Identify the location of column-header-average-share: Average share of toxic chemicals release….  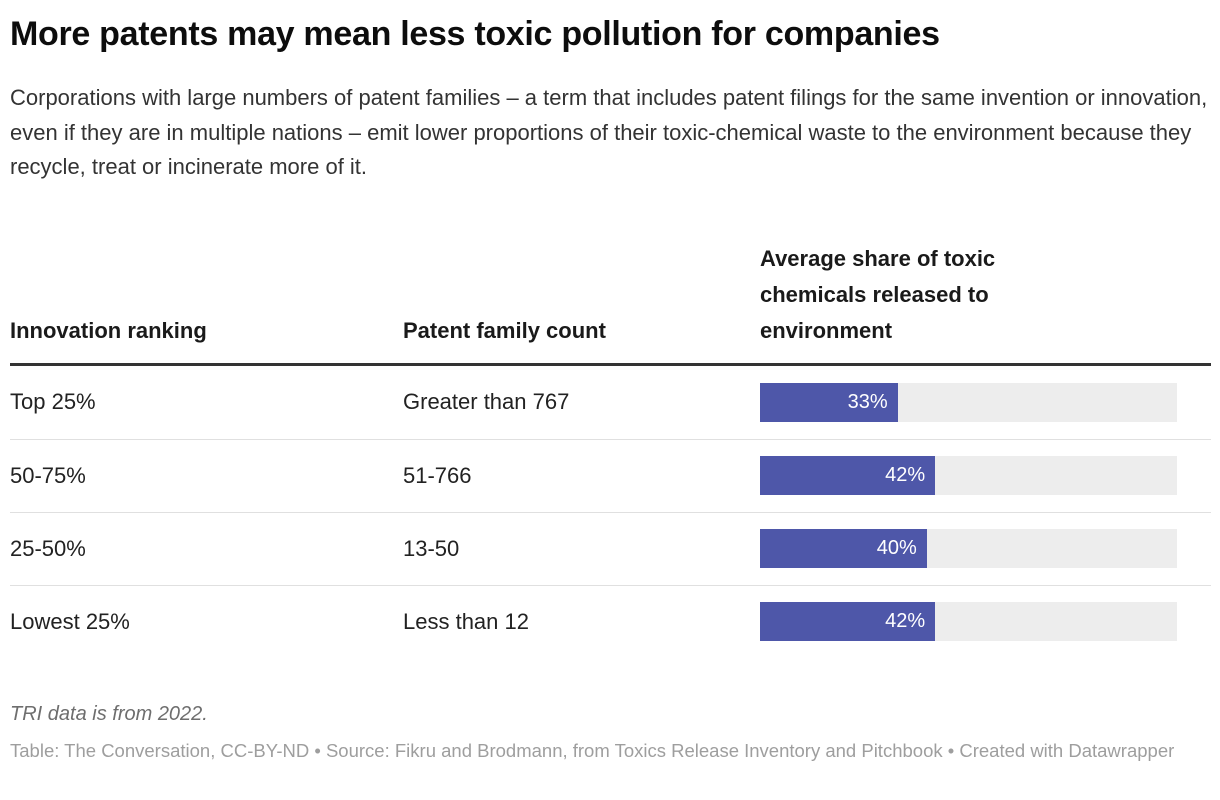
(878, 294).